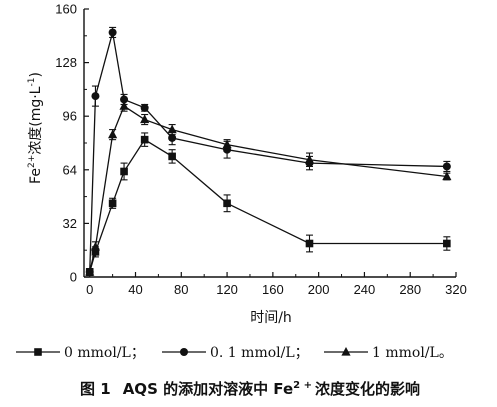 The height and width of the screenshot is (407, 497). What do you see at coordinates (410, 289) in the screenshot?
I see `x-tick-label: 280` at bounding box center [410, 289].